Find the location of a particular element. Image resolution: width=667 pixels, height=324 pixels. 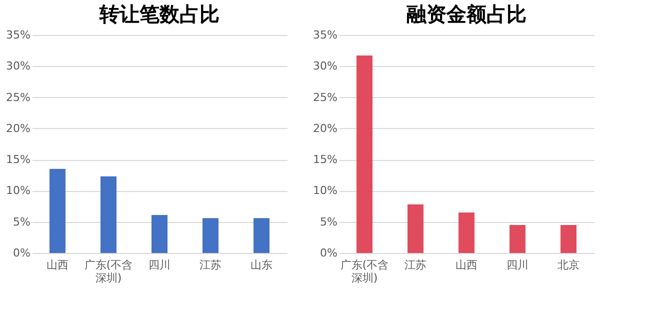

chart-title: 融资金额占比 is located at coordinates (466, 14).